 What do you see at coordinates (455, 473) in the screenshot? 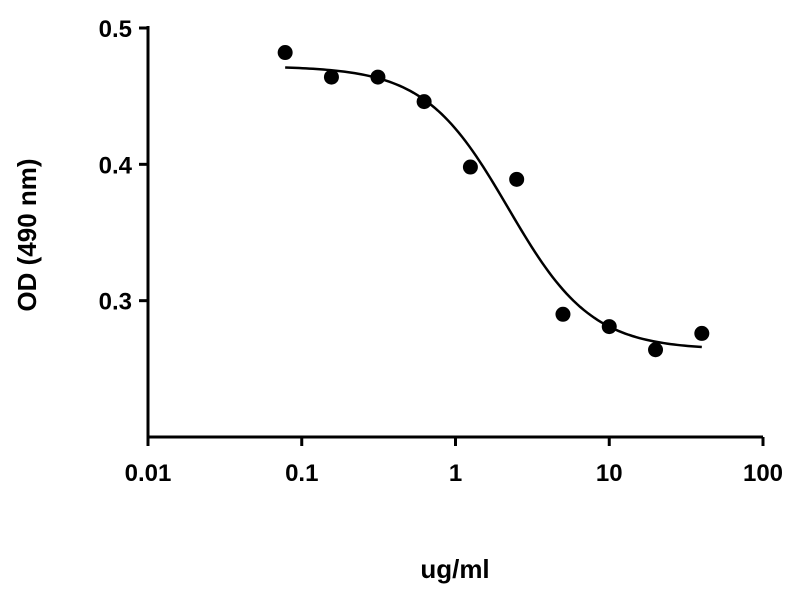
I see `x-tick-label: 1` at bounding box center [455, 473].